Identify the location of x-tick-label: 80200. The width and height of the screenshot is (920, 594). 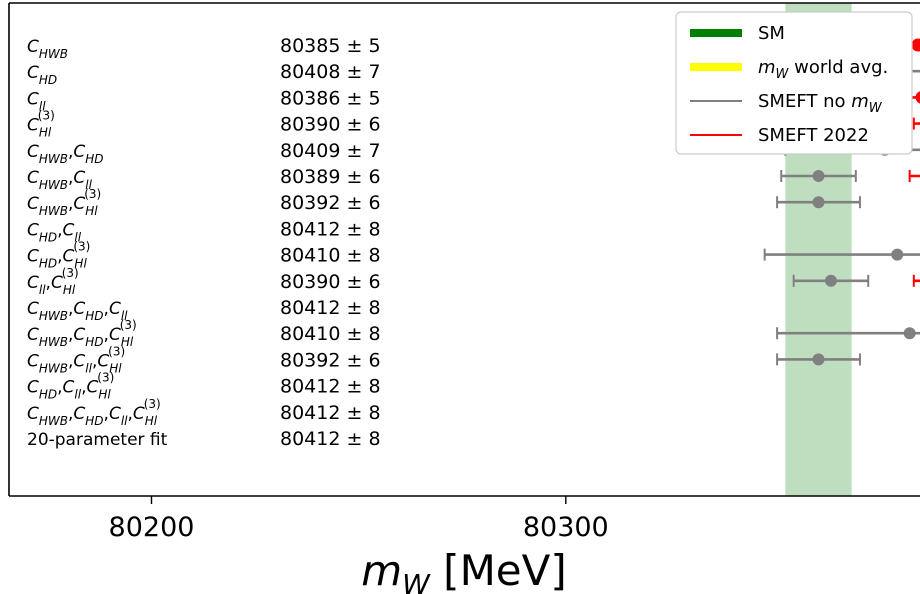
(152, 527).